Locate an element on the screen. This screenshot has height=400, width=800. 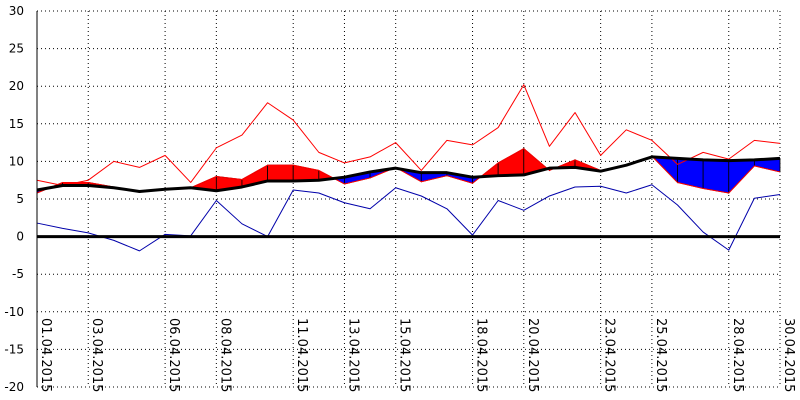
y-tick-label: 15 is located at coordinates (16, 124).